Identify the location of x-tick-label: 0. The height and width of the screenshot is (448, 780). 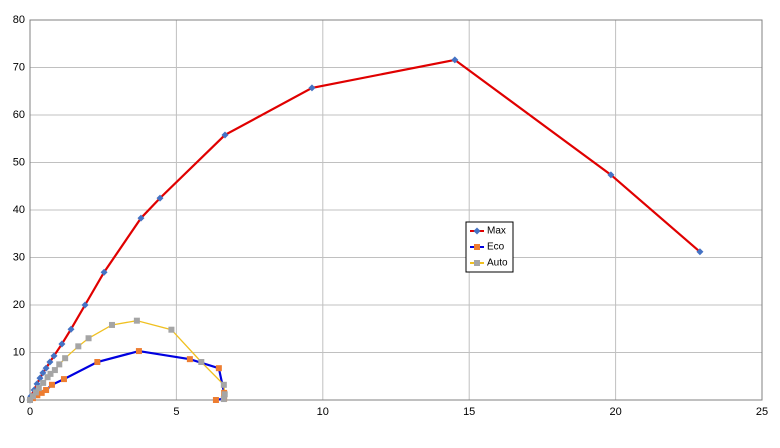
(30, 412).